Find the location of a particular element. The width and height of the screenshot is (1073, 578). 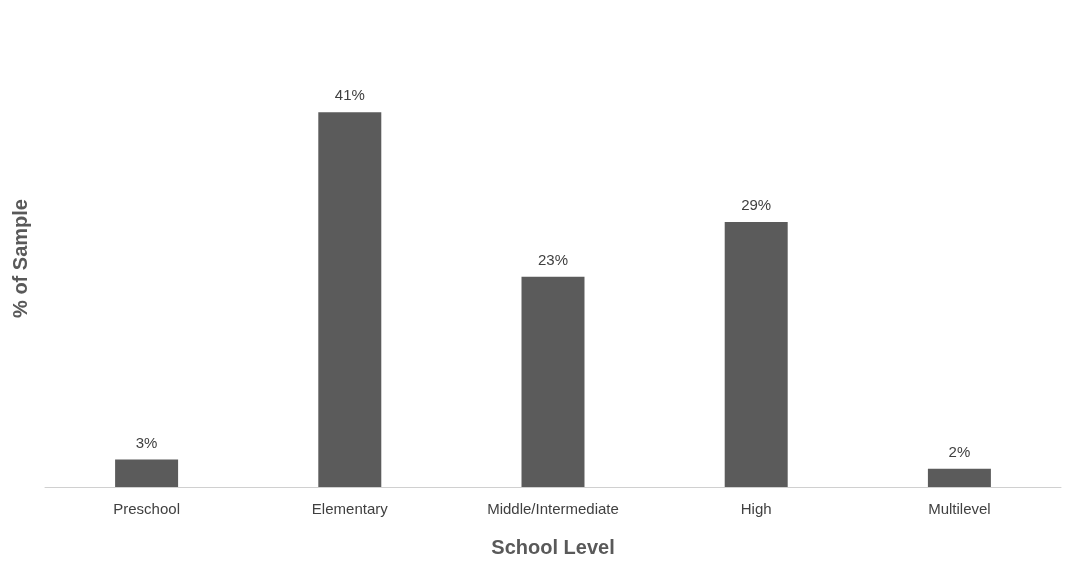

data-label: 23% is located at coordinates (553, 259).